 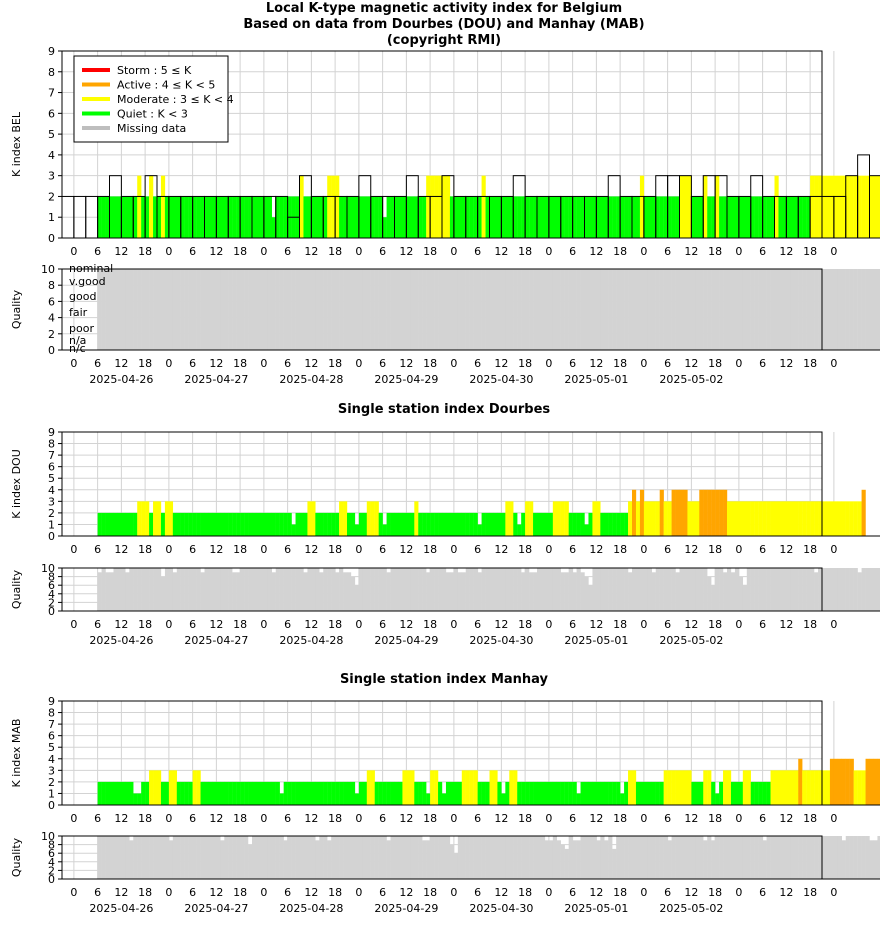 What do you see at coordinates (525, 251) in the screenshot?
I see `bel-x-tick-label: 18` at bounding box center [525, 251].